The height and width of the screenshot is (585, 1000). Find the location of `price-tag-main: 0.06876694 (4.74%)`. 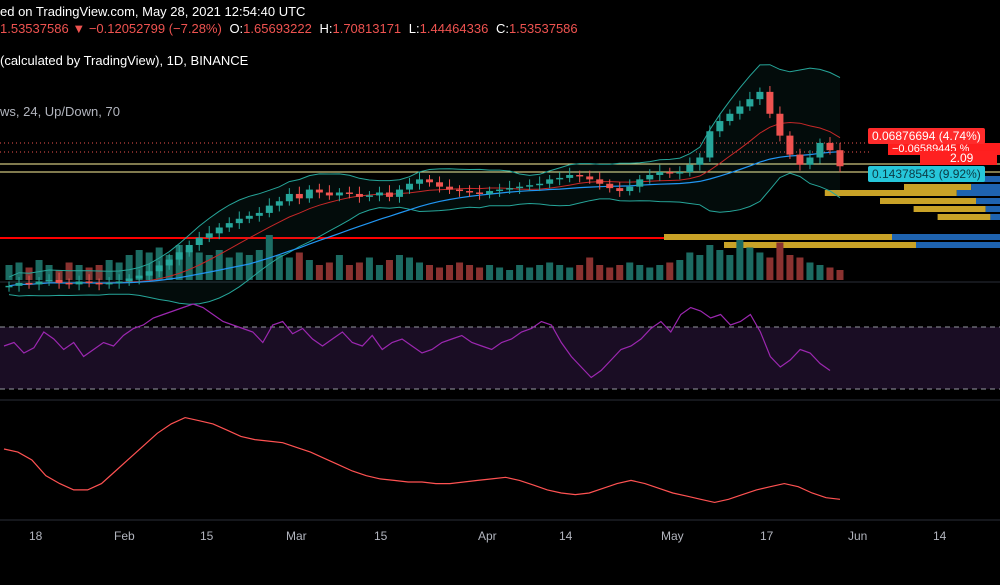

price-tag-main: 0.06876694 (4.74%) is located at coordinates (926, 136).